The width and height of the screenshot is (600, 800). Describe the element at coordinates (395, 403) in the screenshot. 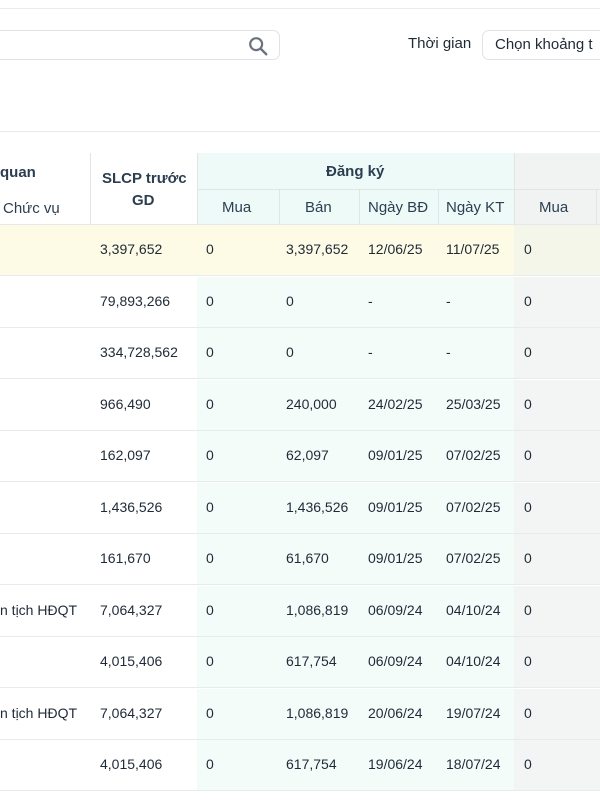

I see `start-date-cell: 24/02/25` at that location.